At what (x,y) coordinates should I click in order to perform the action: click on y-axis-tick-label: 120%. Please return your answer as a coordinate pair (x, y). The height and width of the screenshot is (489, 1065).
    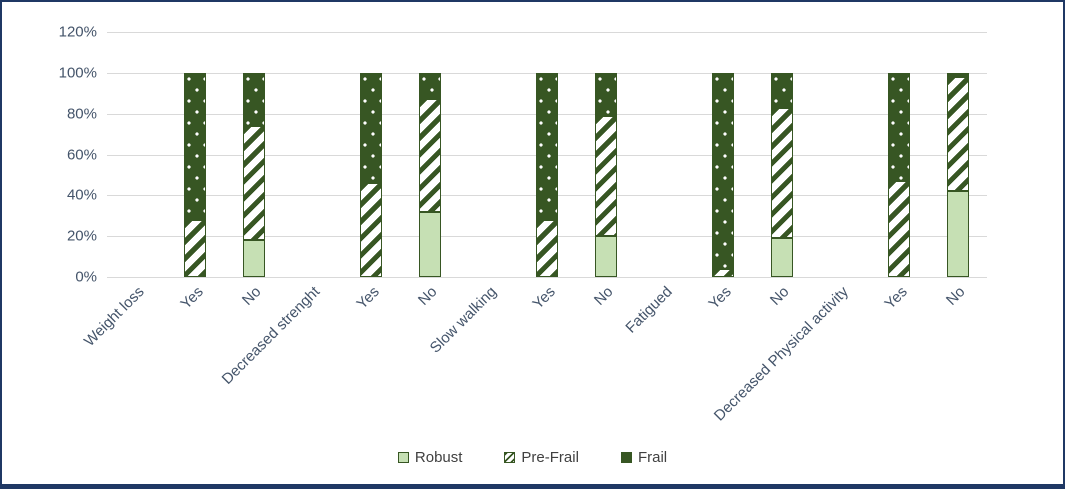
    Looking at the image, I should click on (77, 32).